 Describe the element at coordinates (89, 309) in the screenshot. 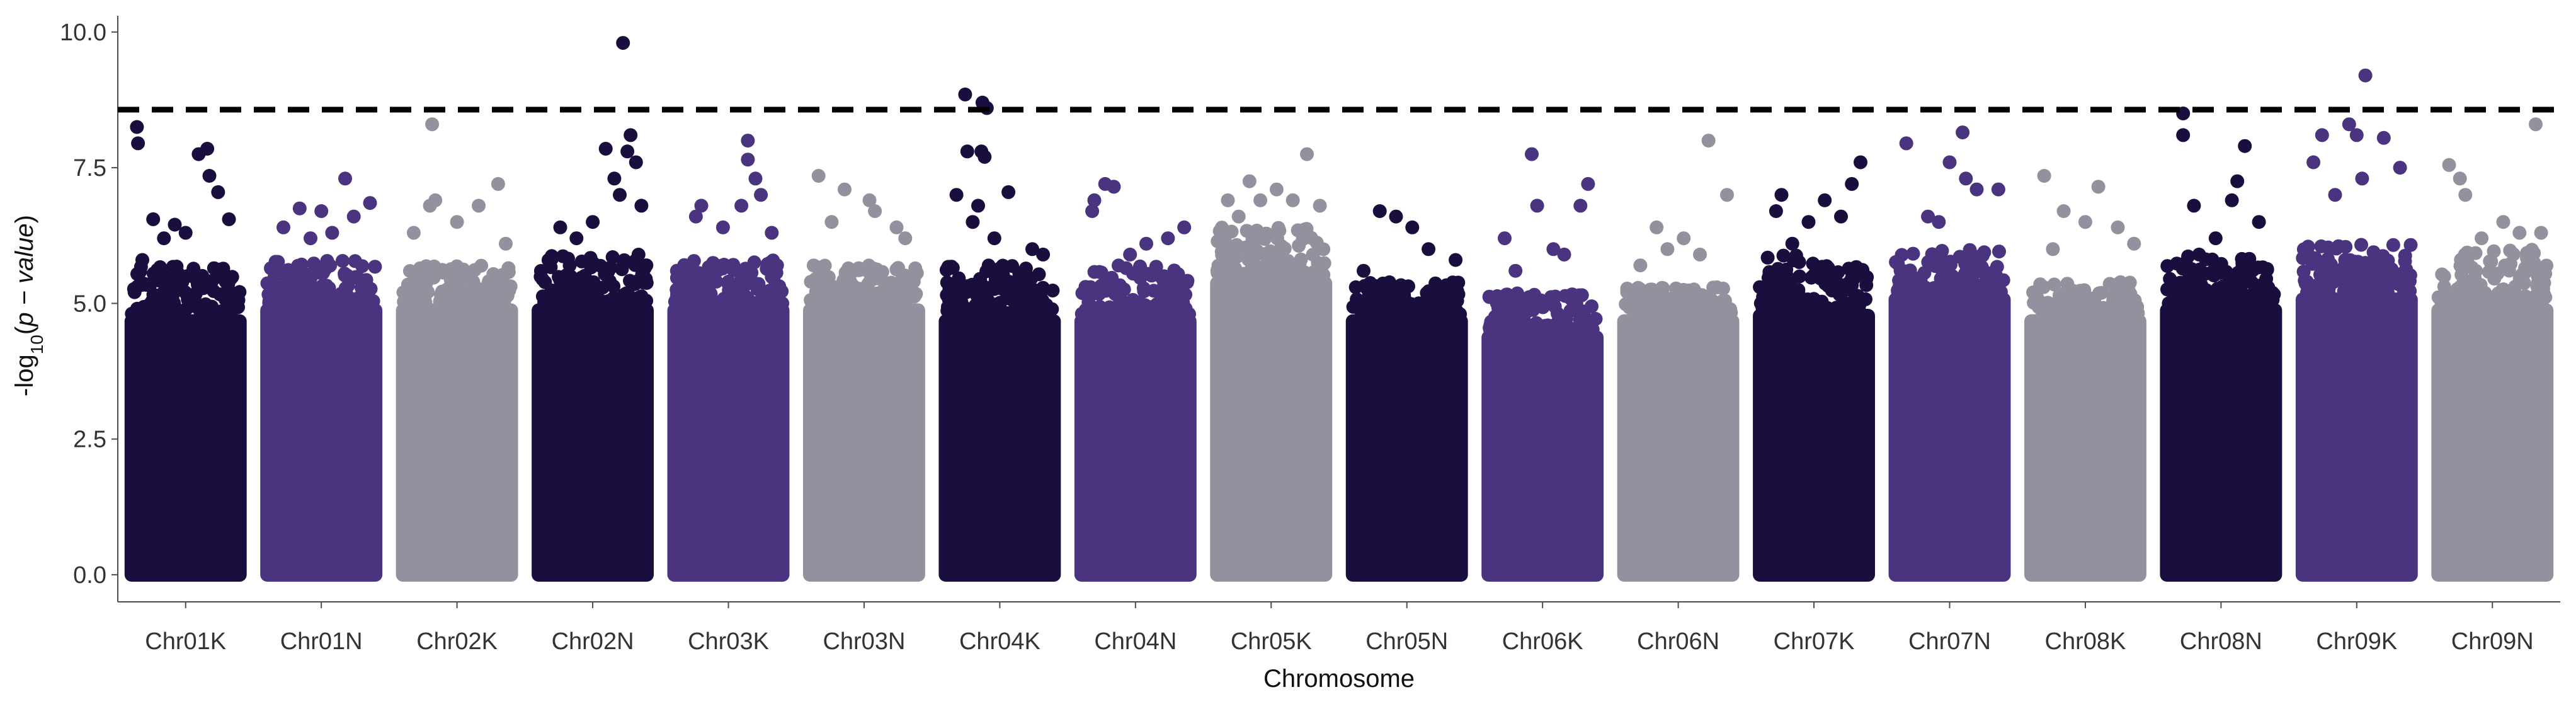

I see `y-axis: 0.0 2.5 5.0 7.5 10.0` at that location.